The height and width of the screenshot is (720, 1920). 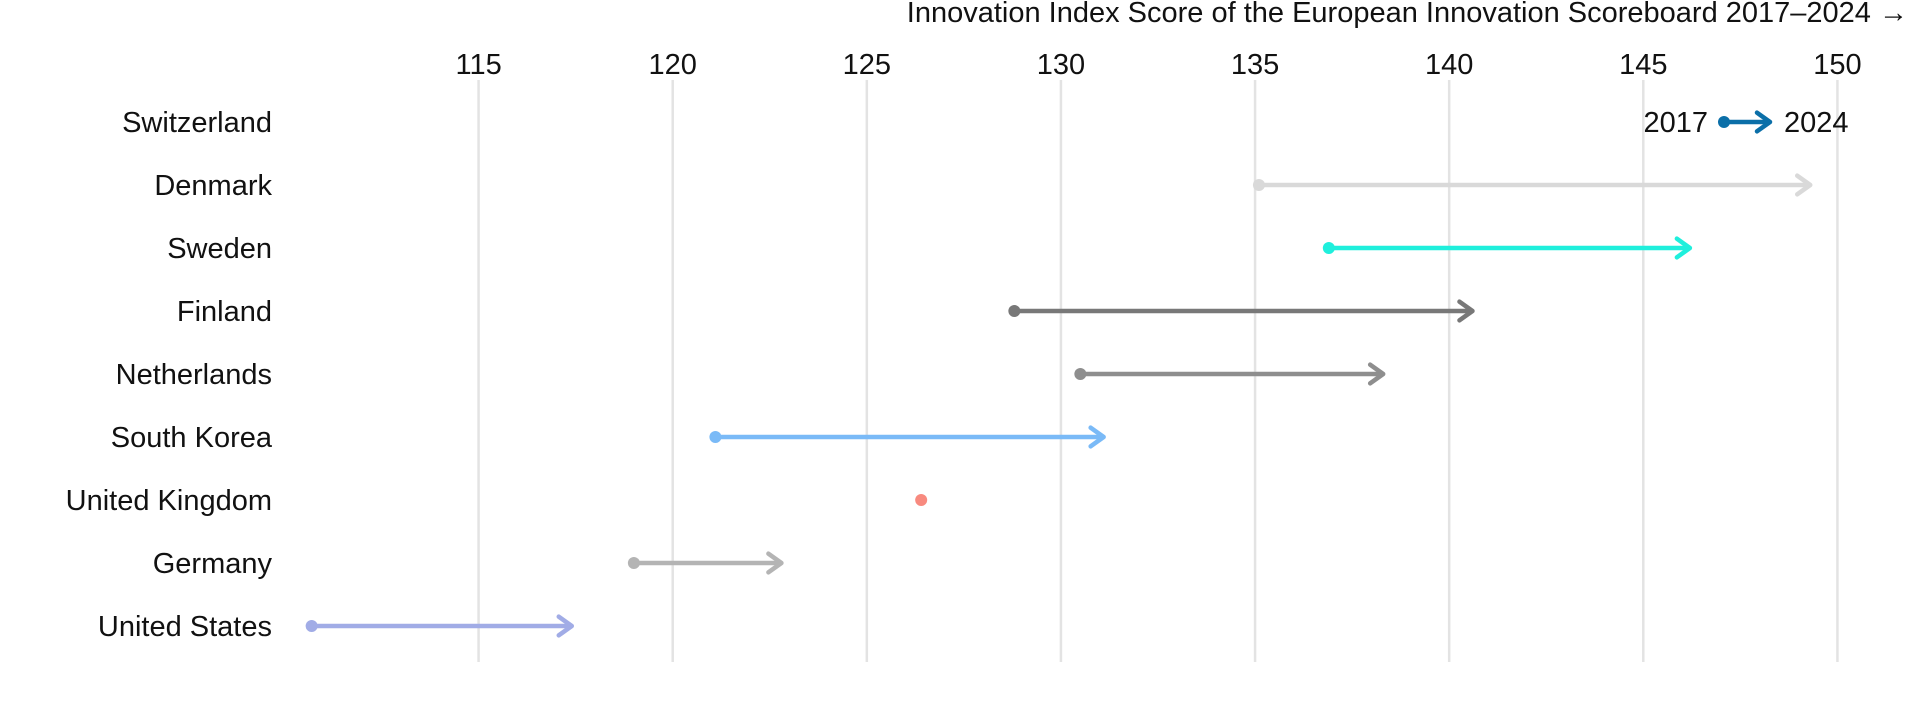 I want to click on arrow-finland-start-dot, so click(x=1014, y=311).